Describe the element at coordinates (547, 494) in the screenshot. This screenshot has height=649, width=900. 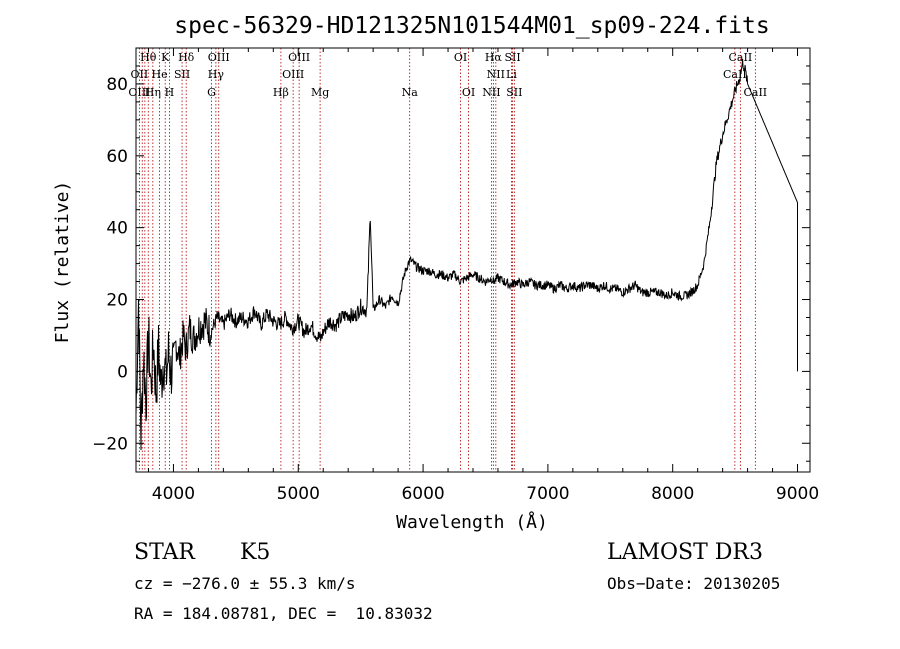
I see `x-tick-label: 7000` at that location.